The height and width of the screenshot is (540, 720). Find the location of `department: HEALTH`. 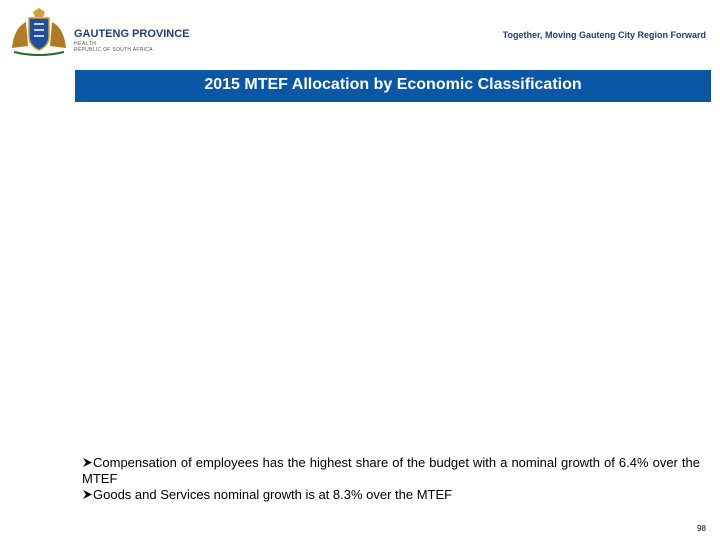

department: HEALTH is located at coordinates (85, 44).